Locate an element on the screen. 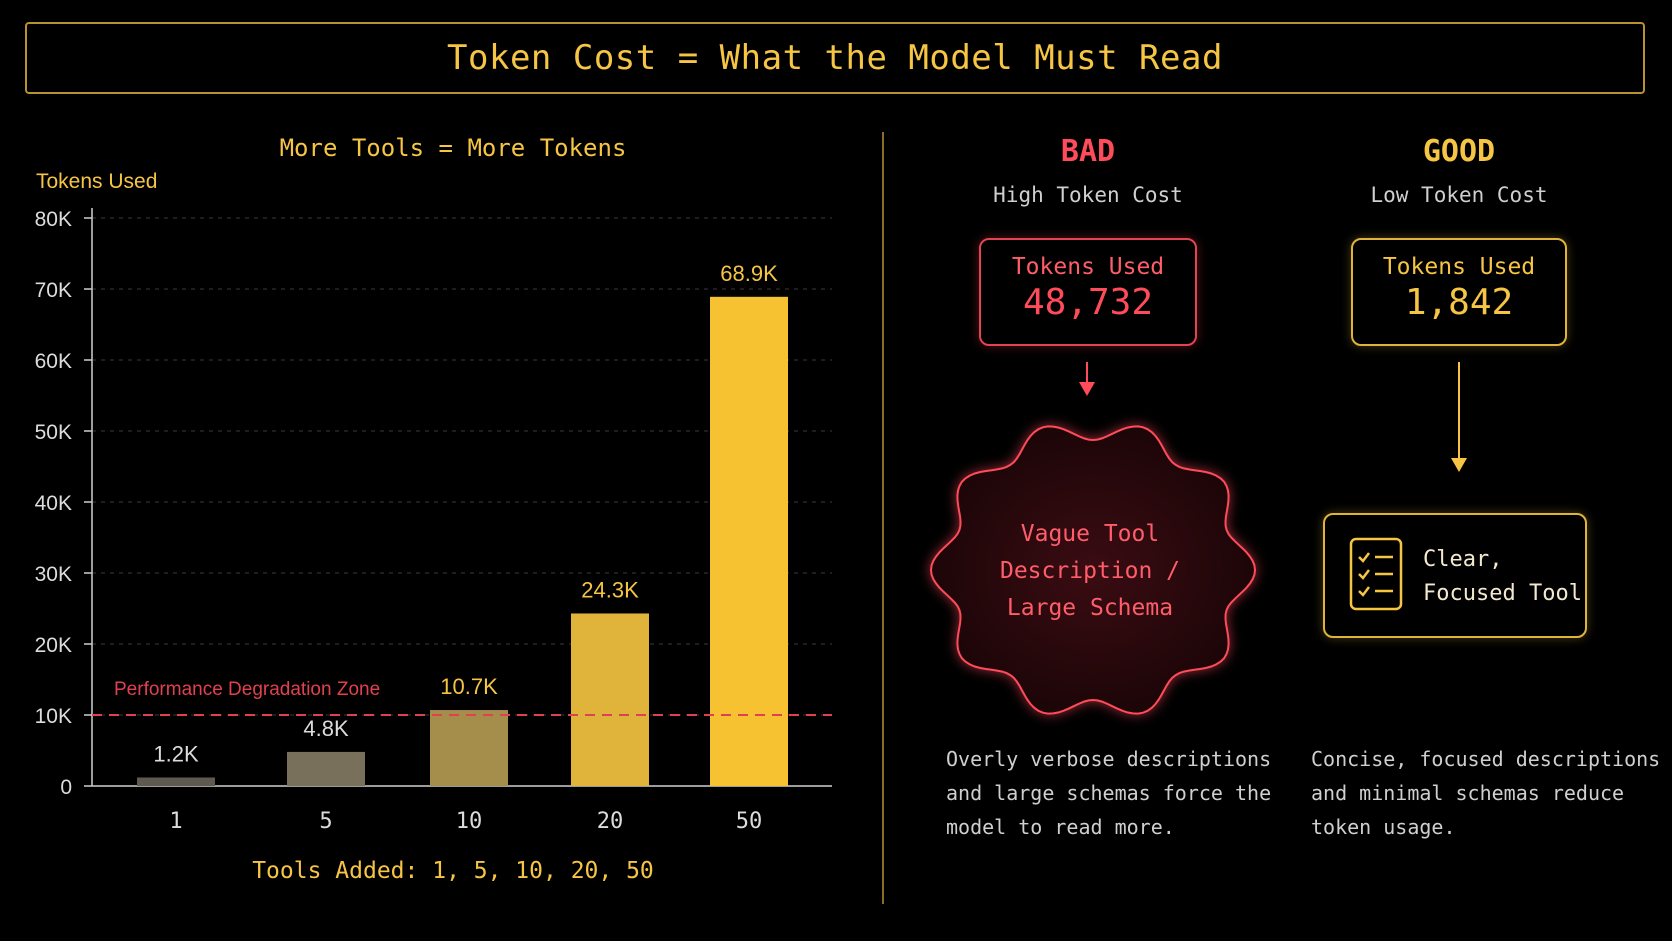 This screenshot has width=1672, height=941. y-tick-label: 80K is located at coordinates (53, 219).